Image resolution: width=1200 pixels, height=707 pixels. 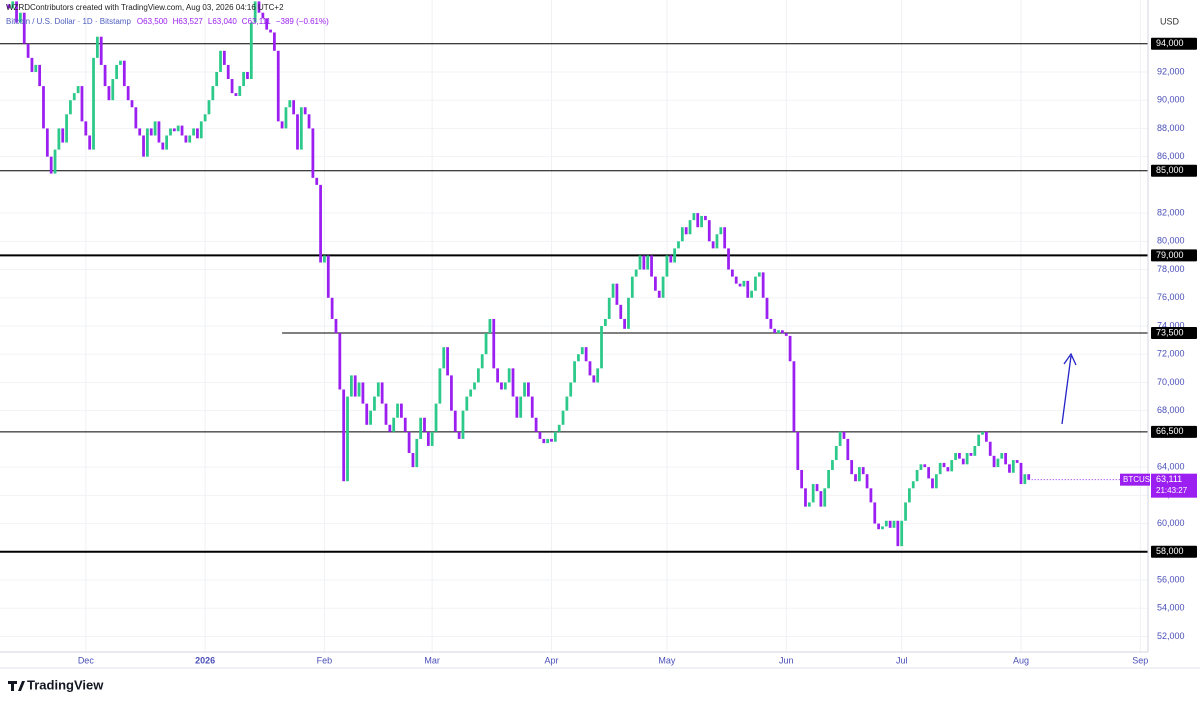 I want to click on level-label: 66,500, so click(x=1170, y=431).